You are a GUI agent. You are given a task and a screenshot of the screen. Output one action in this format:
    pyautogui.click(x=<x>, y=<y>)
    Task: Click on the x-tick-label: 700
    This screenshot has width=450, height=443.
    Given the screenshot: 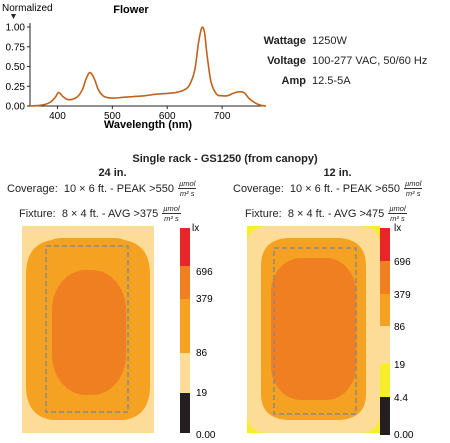 What is the action you would take?
    pyautogui.click(x=222, y=116)
    